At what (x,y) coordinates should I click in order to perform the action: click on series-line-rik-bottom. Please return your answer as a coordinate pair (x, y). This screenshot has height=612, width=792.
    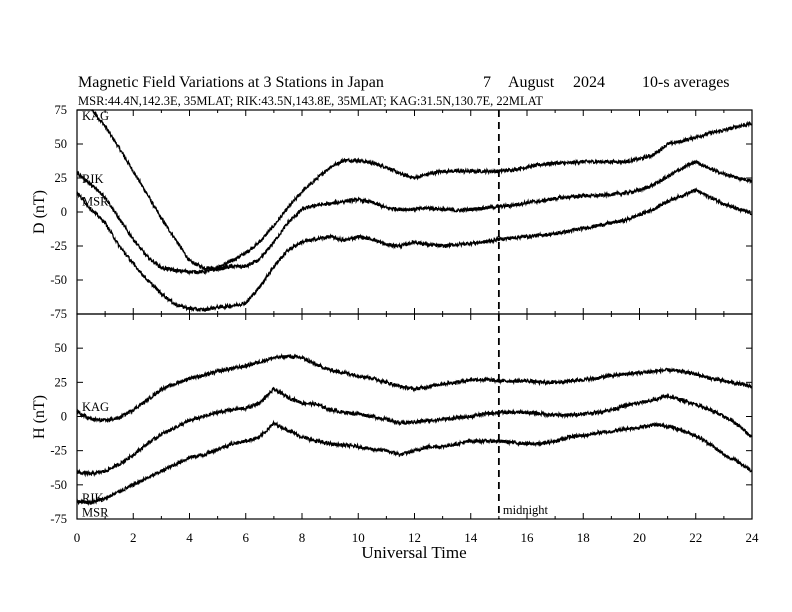
    Looking at the image, I should click on (414, 432).